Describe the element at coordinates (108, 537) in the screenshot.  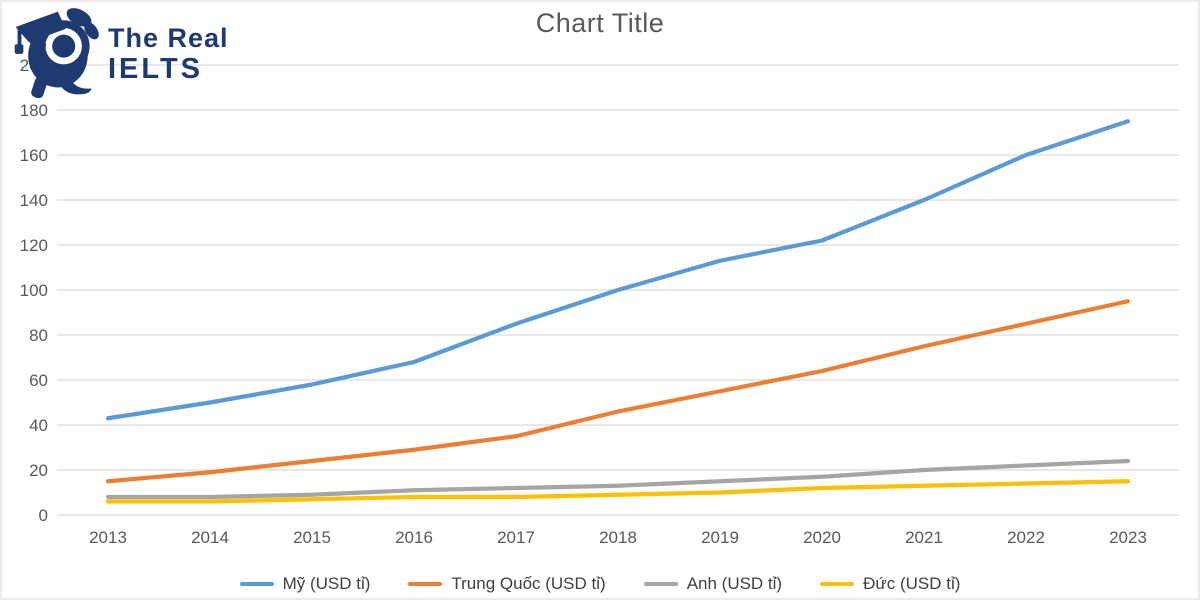
I see `x-axis-tick-label: 2013` at that location.